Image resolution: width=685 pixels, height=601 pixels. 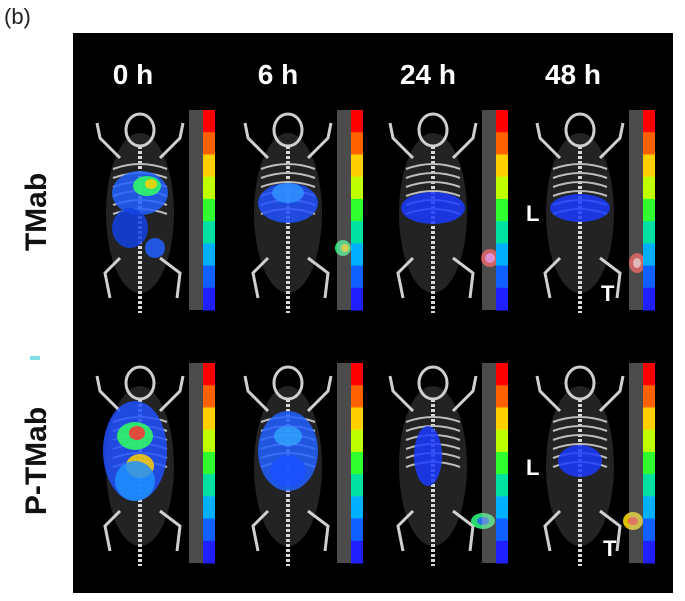 I want to click on row-label-p-tmab: P-TMab, so click(x=36, y=461).